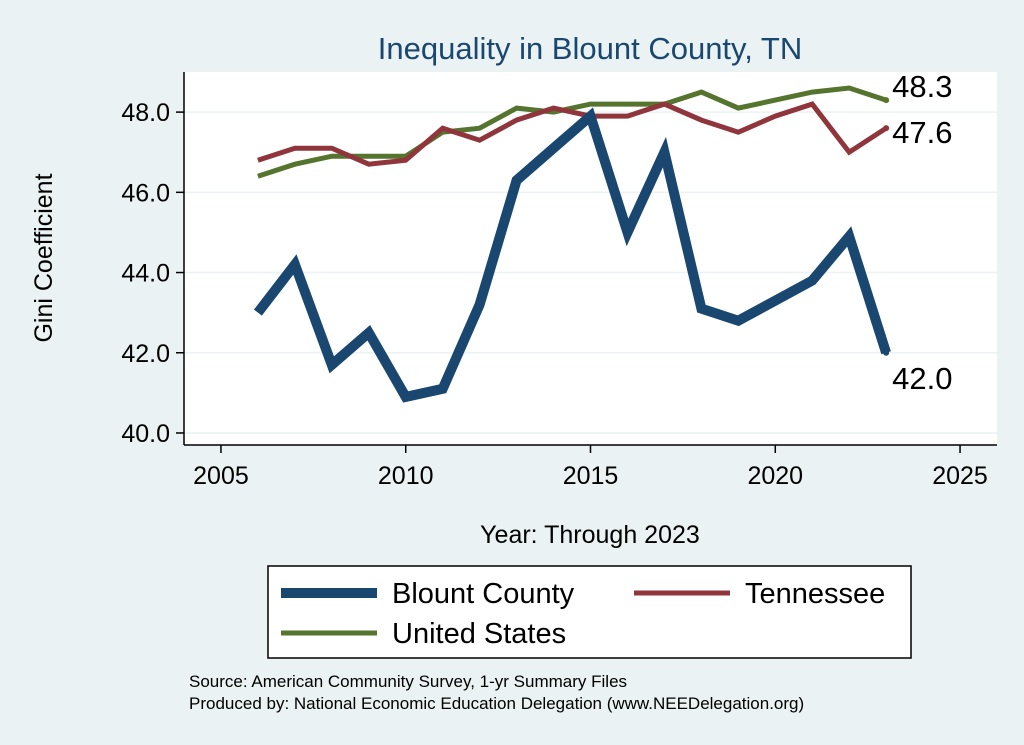  I want to click on x-tick-label: 2020, so click(775, 476).